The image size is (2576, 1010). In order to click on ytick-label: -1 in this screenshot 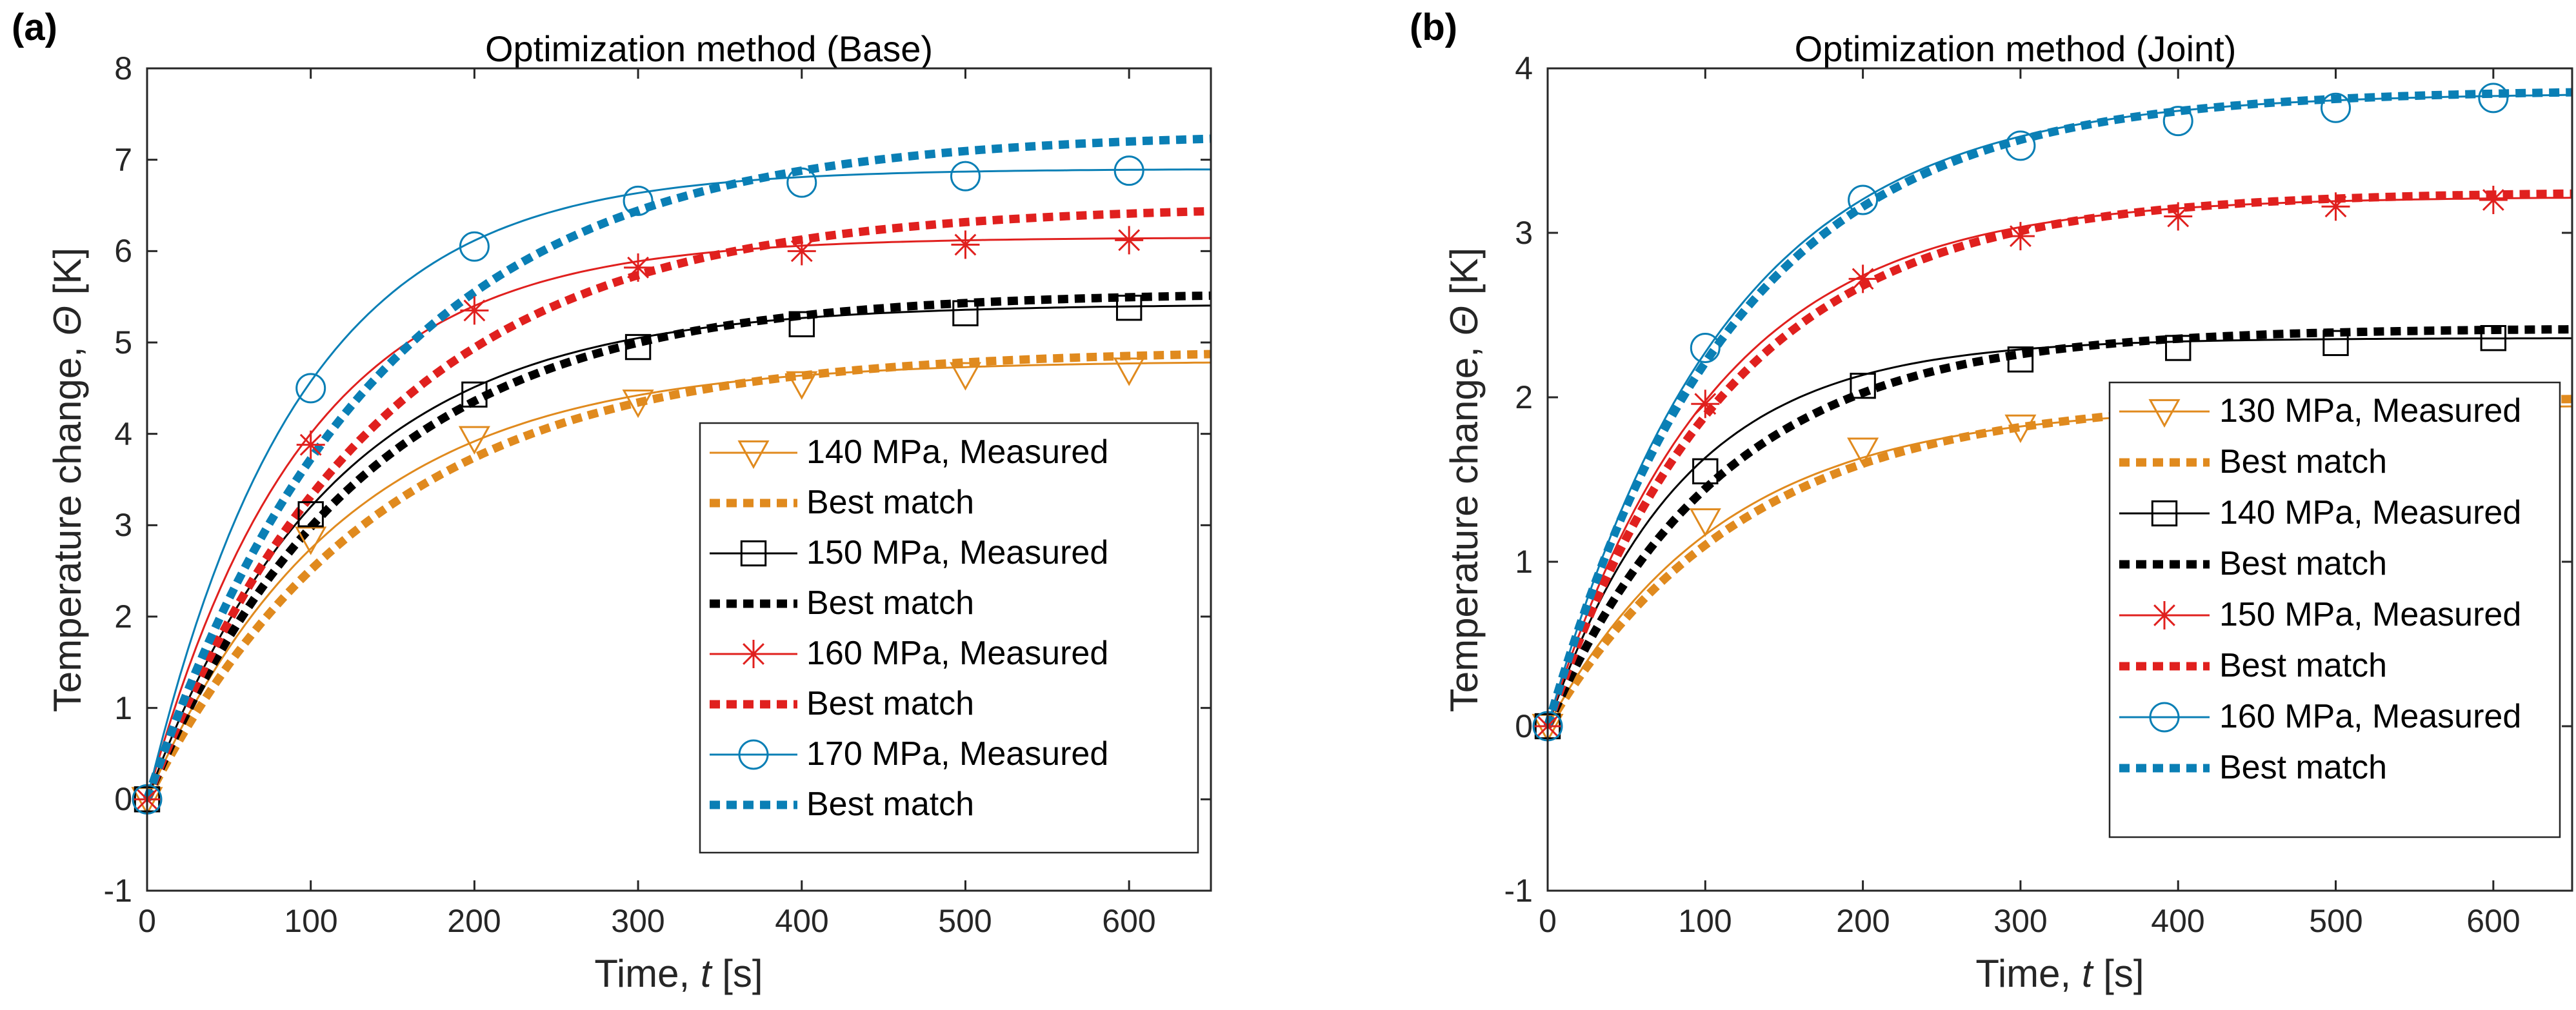, I will do `click(1518, 891)`.